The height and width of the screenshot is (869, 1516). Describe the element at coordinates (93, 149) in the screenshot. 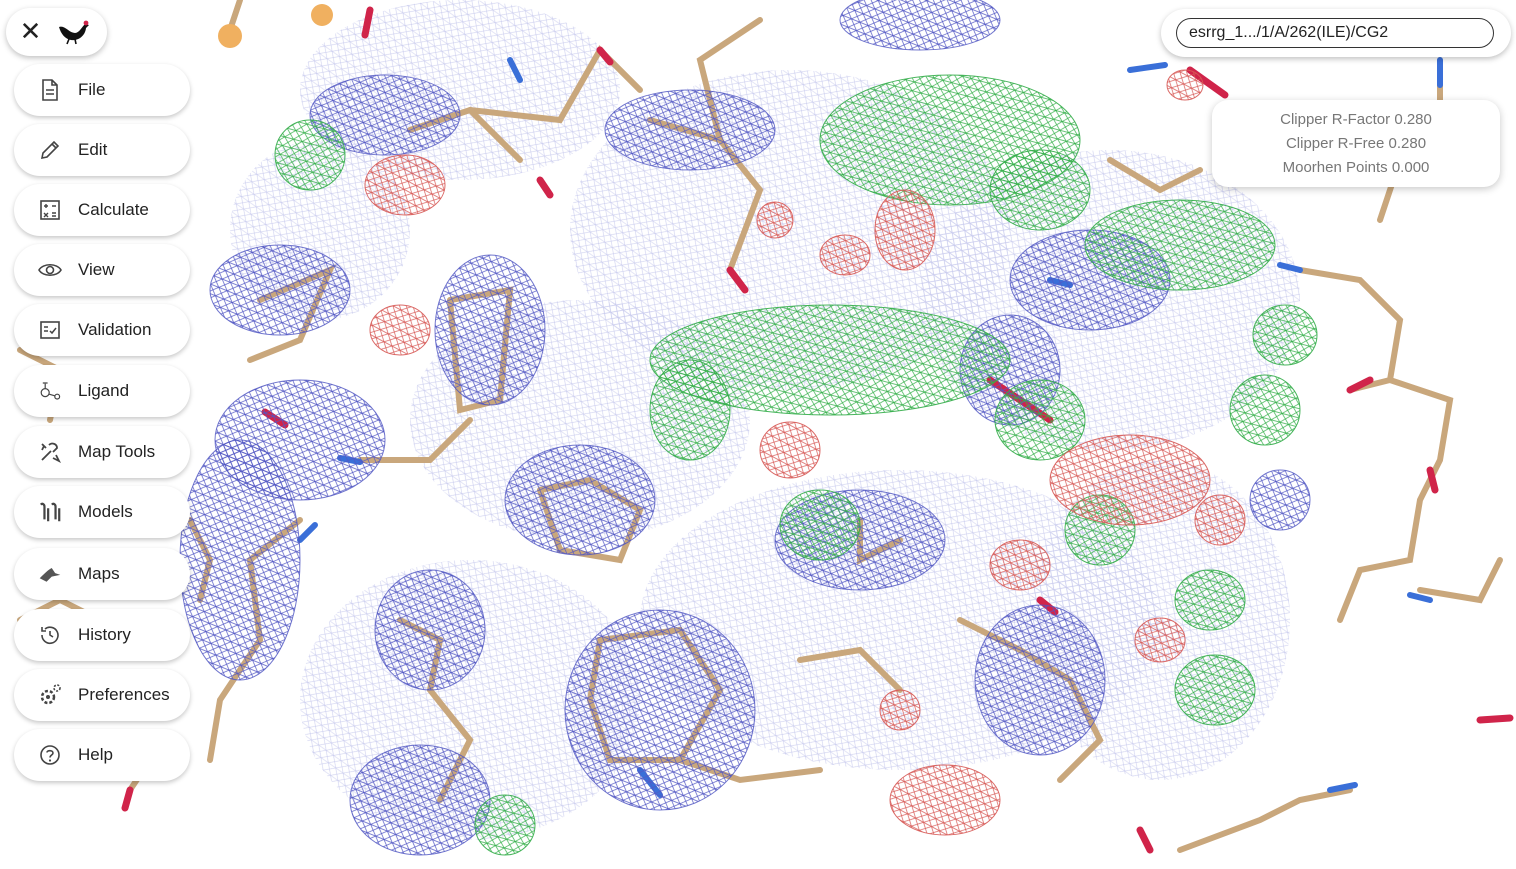

I see `menu-item-label: Edit` at that location.